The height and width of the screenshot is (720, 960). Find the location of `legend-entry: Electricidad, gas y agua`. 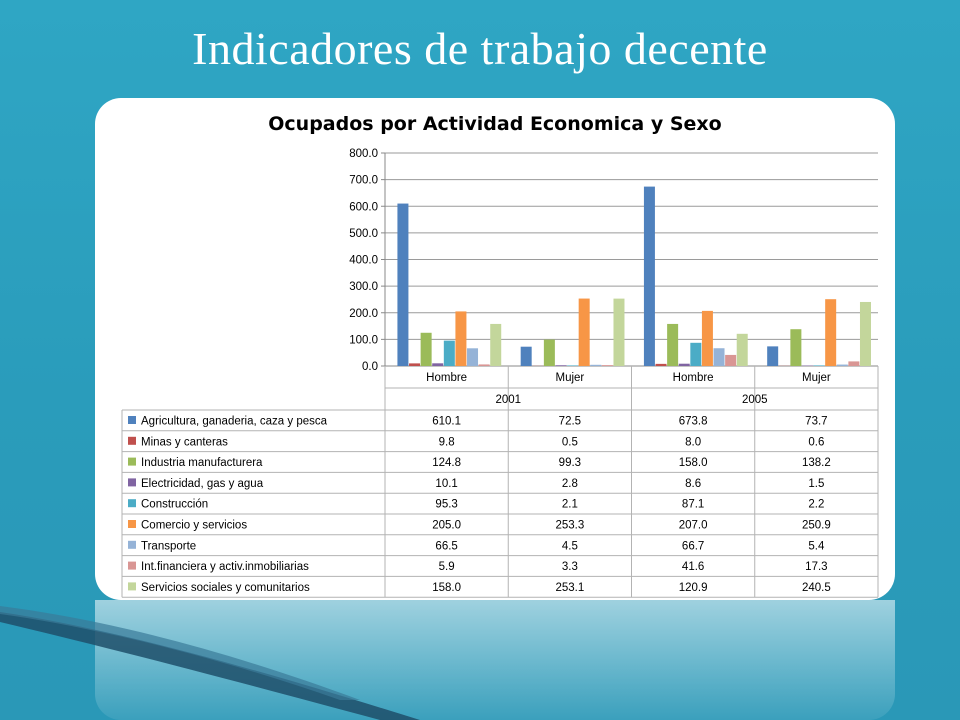

legend-entry: Electricidad, gas y agua is located at coordinates (202, 484).